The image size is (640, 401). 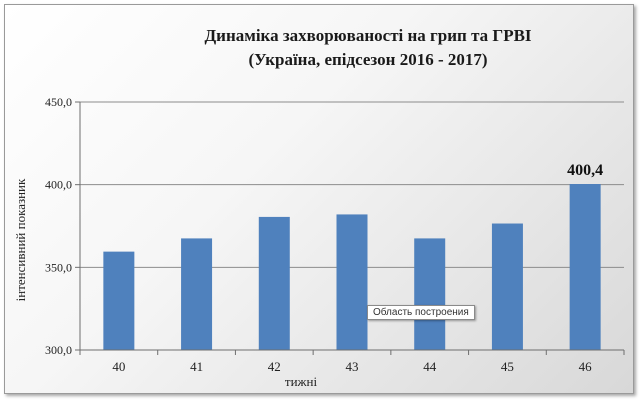 What do you see at coordinates (58, 102) in the screenshot?
I see `y-tick-label: 450,0` at bounding box center [58, 102].